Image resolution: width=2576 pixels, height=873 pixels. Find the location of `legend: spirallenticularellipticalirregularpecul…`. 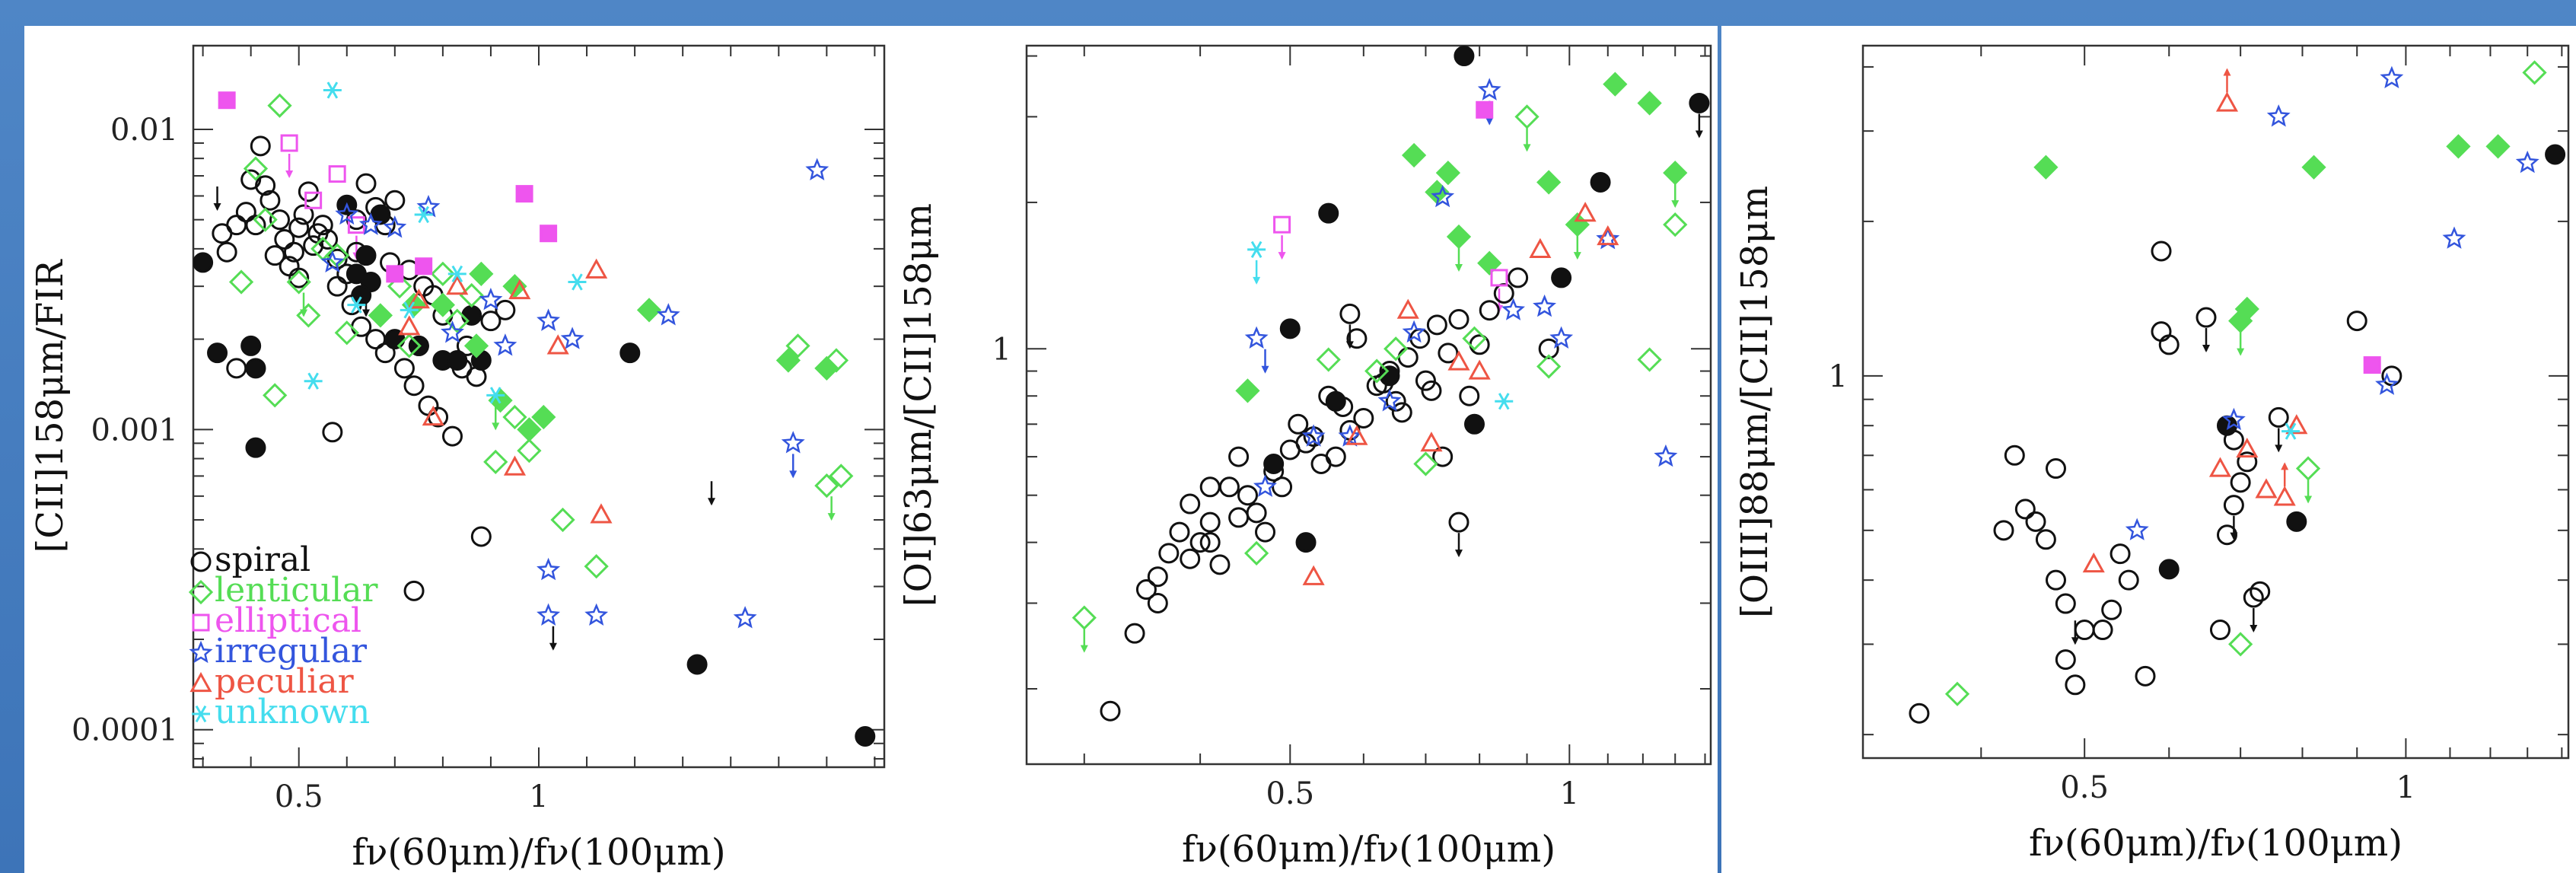

legend: spirallenticularellipticalirregularpecul… is located at coordinates (283, 635).